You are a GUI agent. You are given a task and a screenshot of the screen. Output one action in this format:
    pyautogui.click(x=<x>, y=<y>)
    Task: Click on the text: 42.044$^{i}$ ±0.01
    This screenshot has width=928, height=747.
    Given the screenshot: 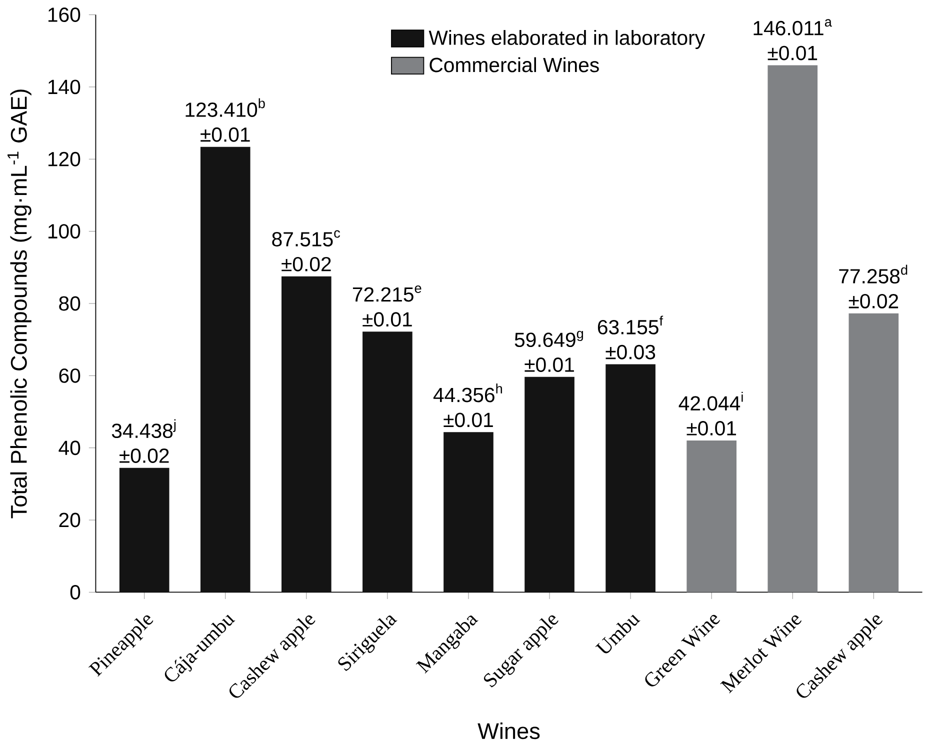 What is the action you would take?
    pyautogui.click(x=710, y=414)
    